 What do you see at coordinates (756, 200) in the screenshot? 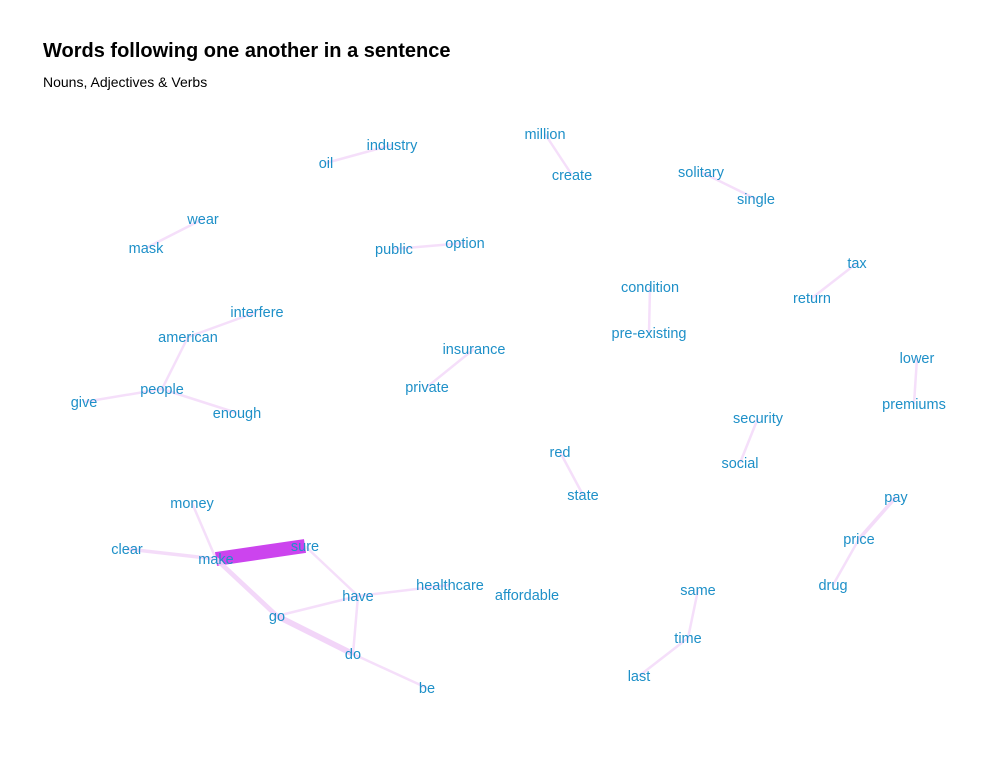
I see `node-label-single: single` at bounding box center [756, 200].